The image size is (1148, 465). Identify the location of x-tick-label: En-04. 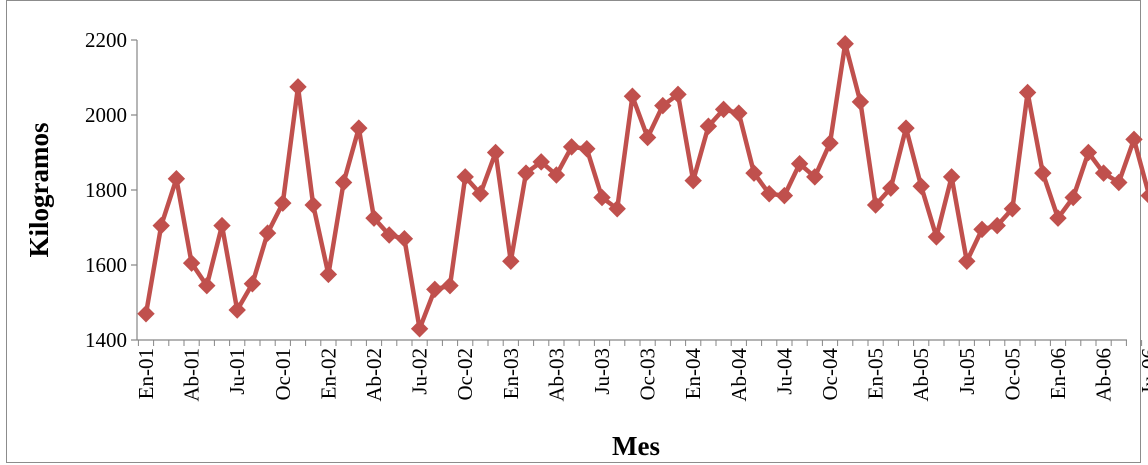
(693, 374).